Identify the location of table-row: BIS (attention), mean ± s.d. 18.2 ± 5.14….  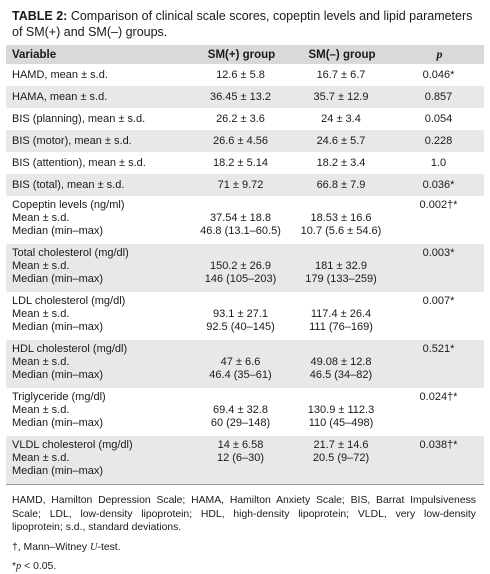
(245, 163).